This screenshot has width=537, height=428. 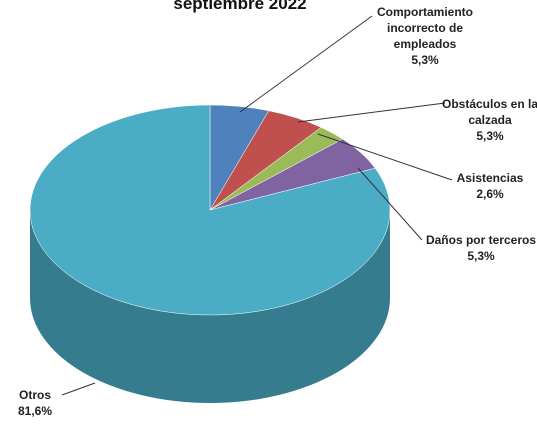 I want to click on category: Comportamiento incorrecto de empleados, so click(x=425, y=28).